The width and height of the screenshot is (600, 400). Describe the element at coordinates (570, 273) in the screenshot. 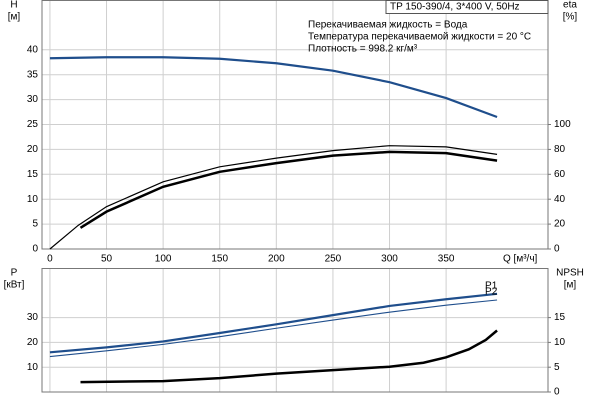

I see `y2-axis-title: NPSH` at that location.